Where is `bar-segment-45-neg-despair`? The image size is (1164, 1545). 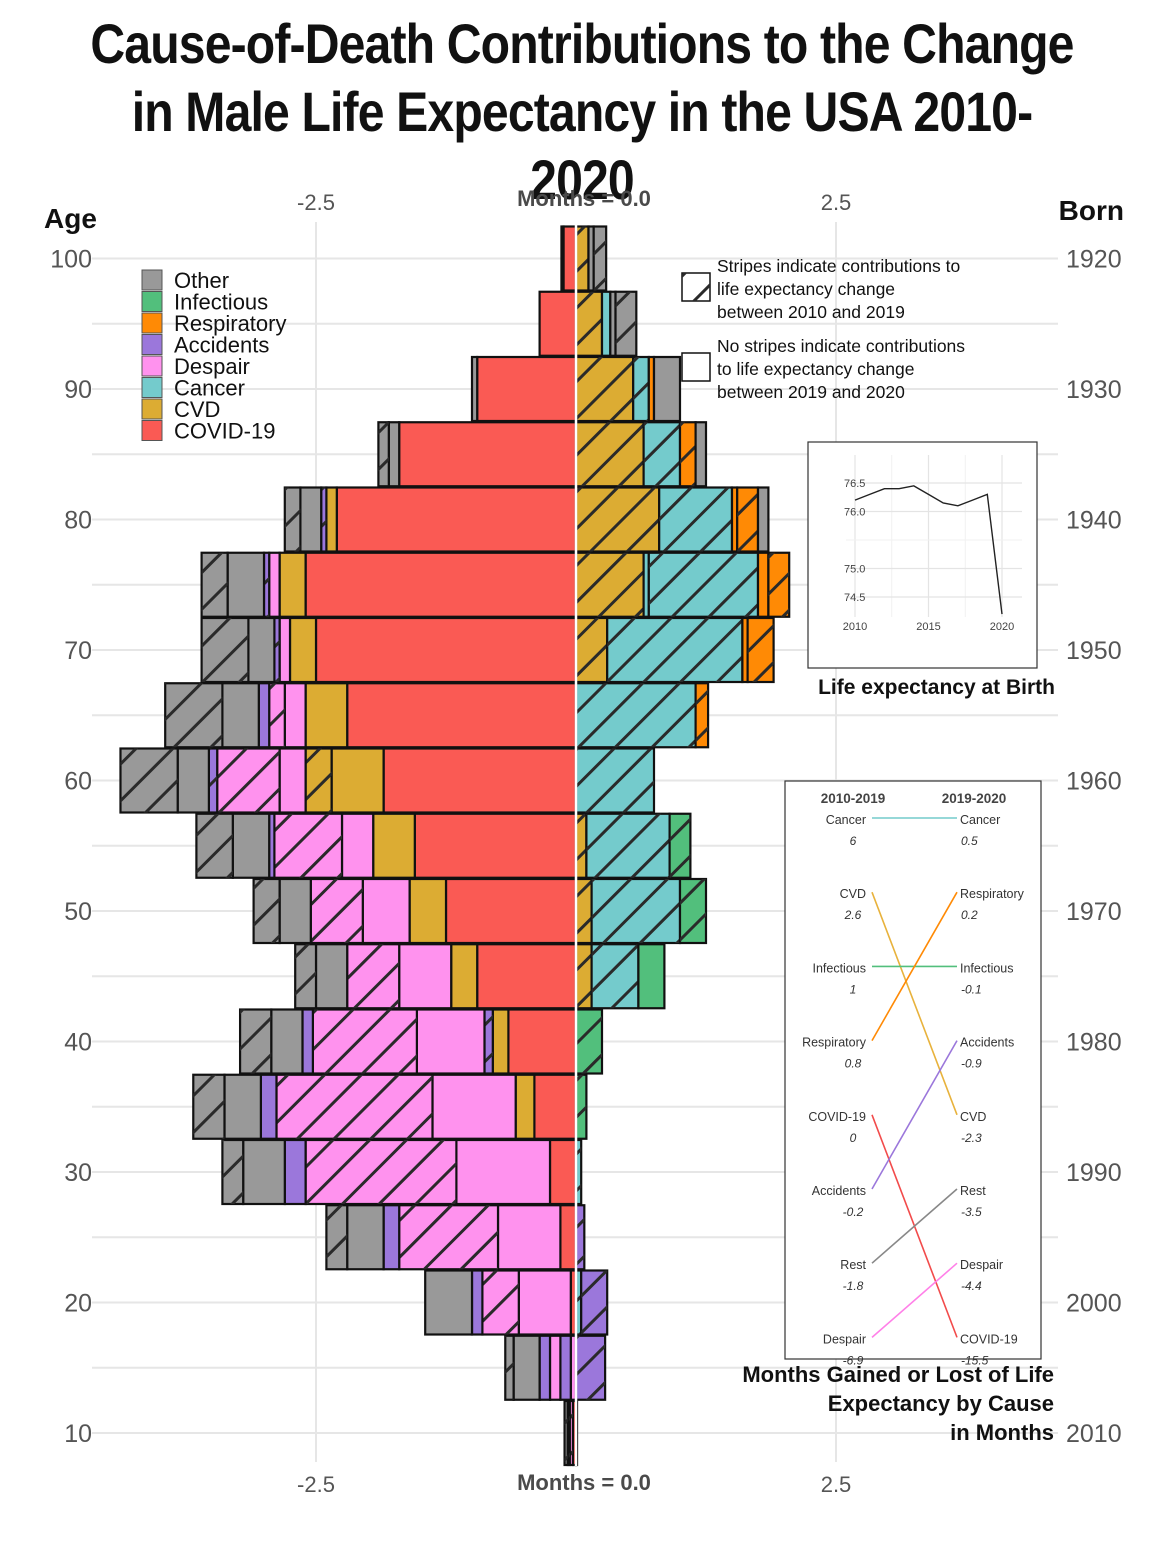
bar-segment-45-neg-despair is located at coordinates (425, 976).